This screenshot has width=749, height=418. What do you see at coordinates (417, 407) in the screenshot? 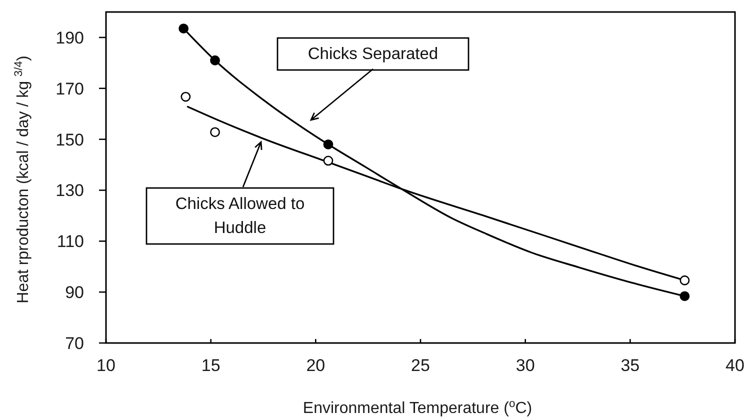
I see `x-axis-title: Environmental Temperature ($^{o}$C)` at bounding box center [417, 407].